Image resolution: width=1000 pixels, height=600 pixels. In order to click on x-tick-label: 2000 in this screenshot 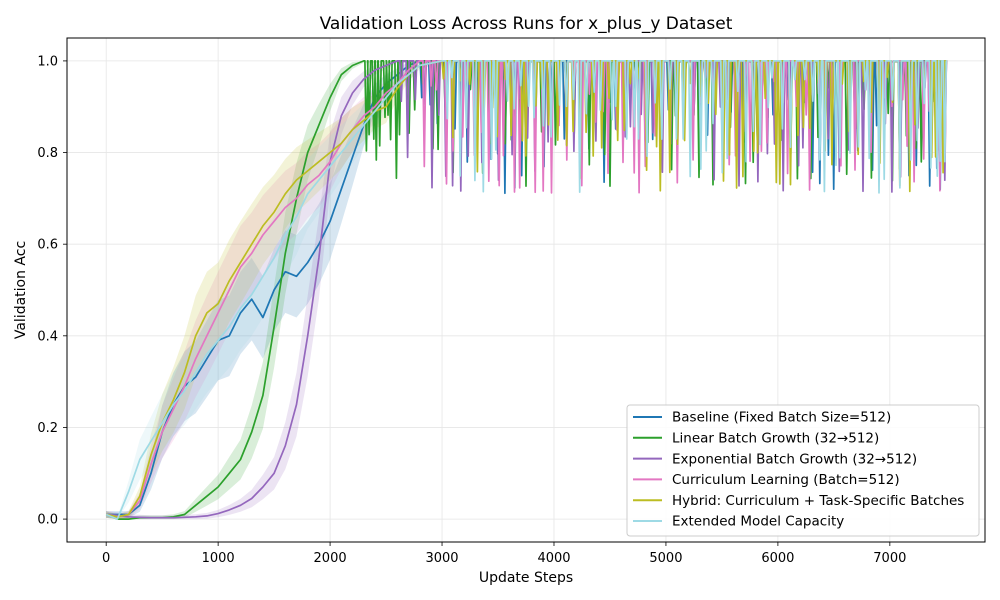, I will do `click(330, 558)`.